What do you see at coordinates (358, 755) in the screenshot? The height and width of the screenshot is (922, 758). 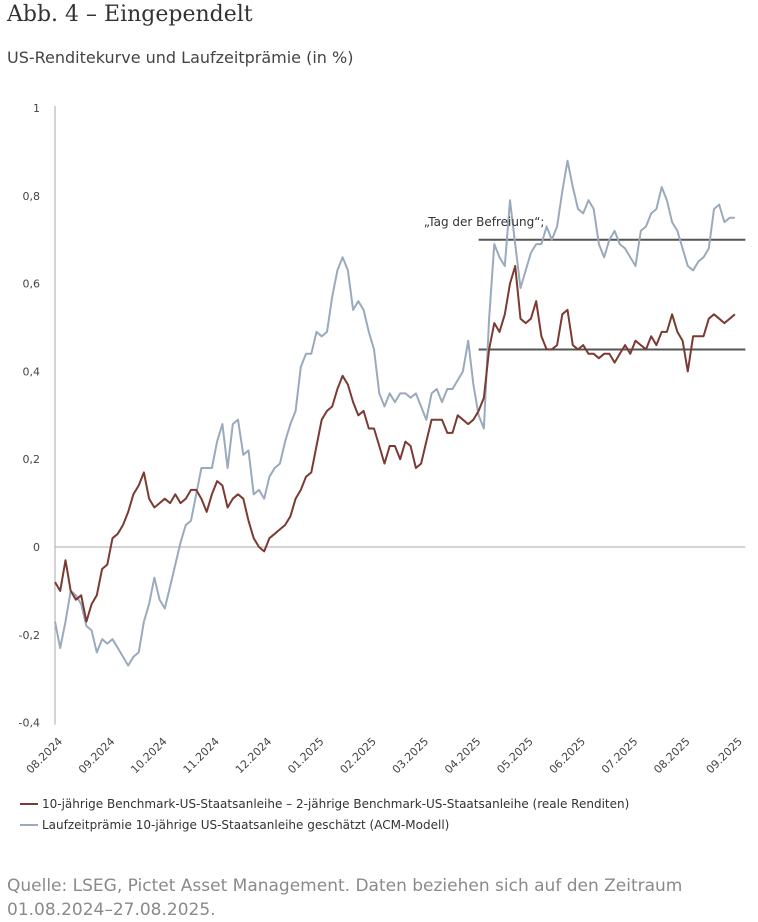 I see `x-tick-label: 02.2025` at bounding box center [358, 755].